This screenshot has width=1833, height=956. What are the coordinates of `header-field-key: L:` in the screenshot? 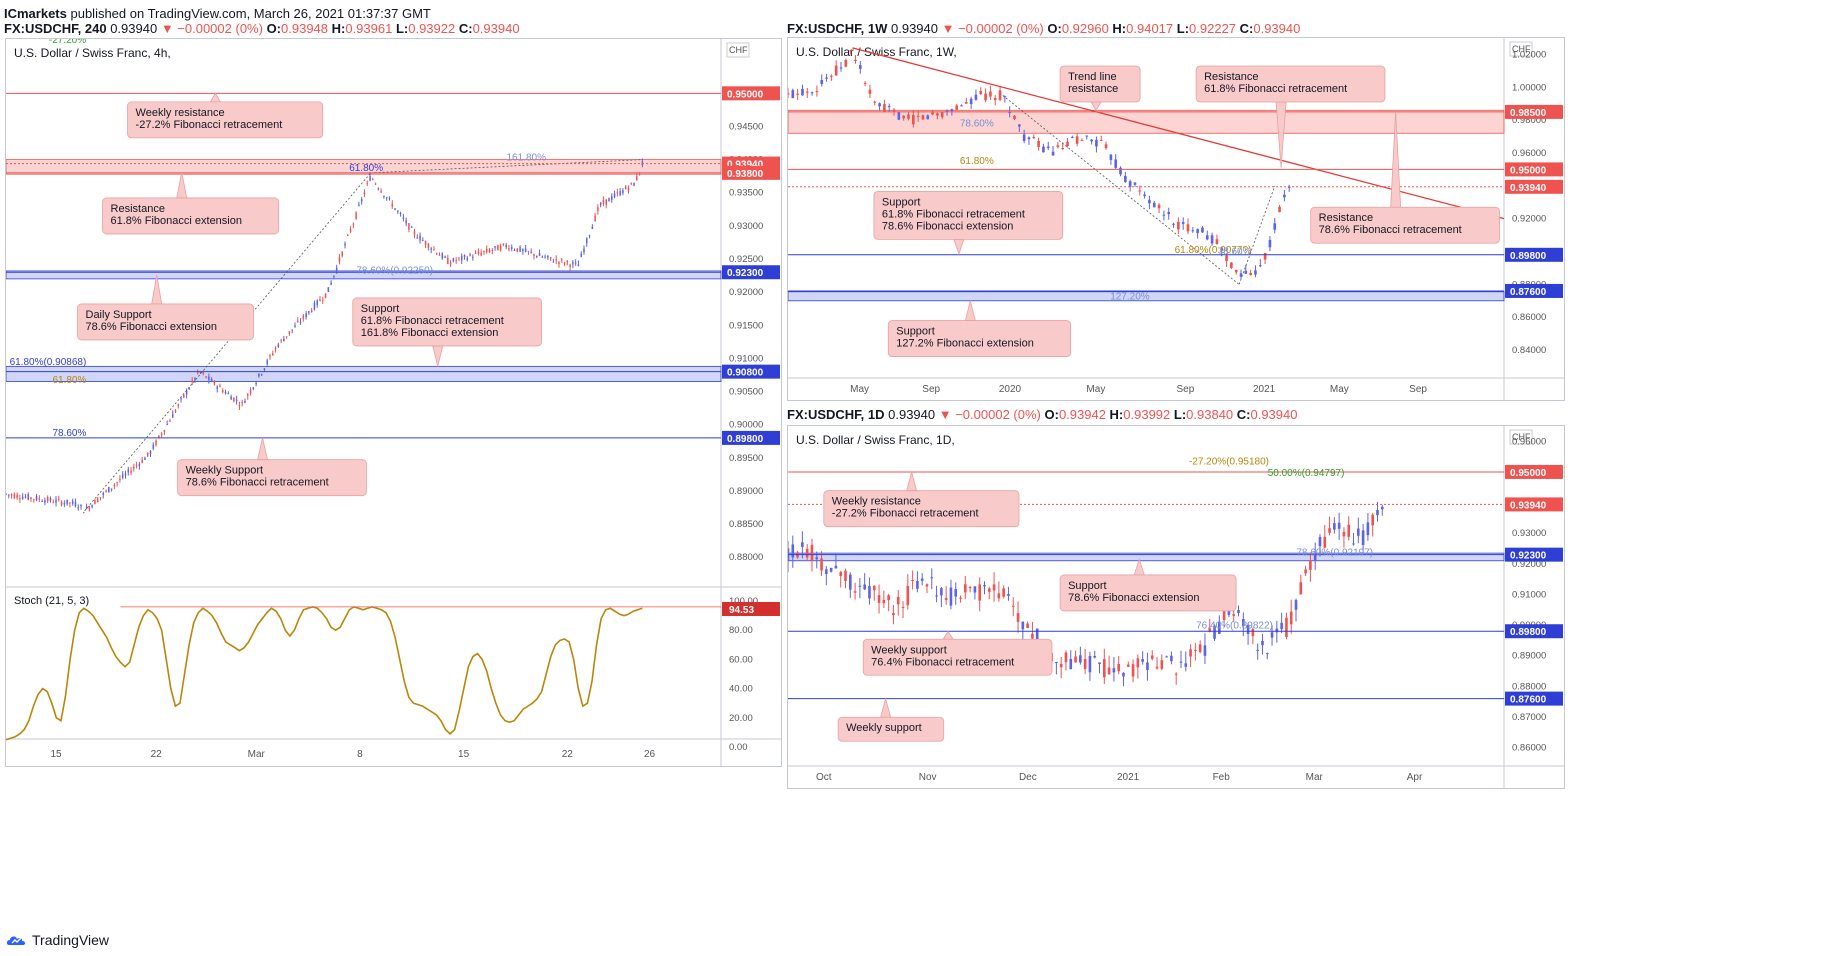 It's located at (402, 28).